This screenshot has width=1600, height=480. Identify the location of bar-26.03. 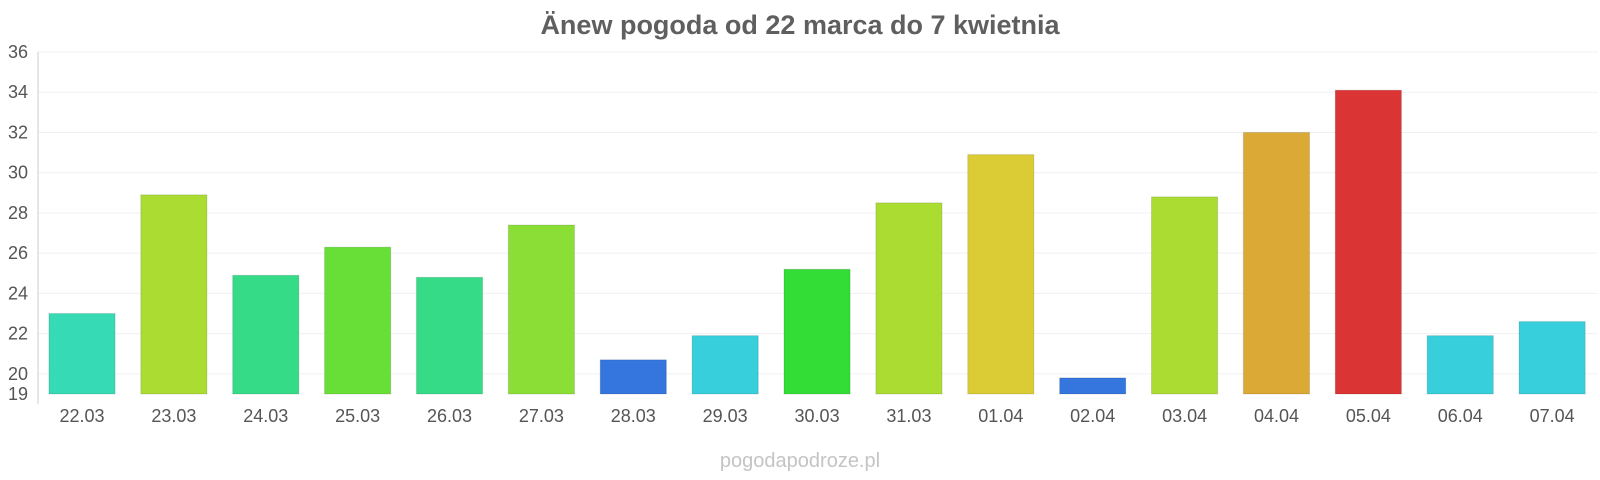
(449, 335).